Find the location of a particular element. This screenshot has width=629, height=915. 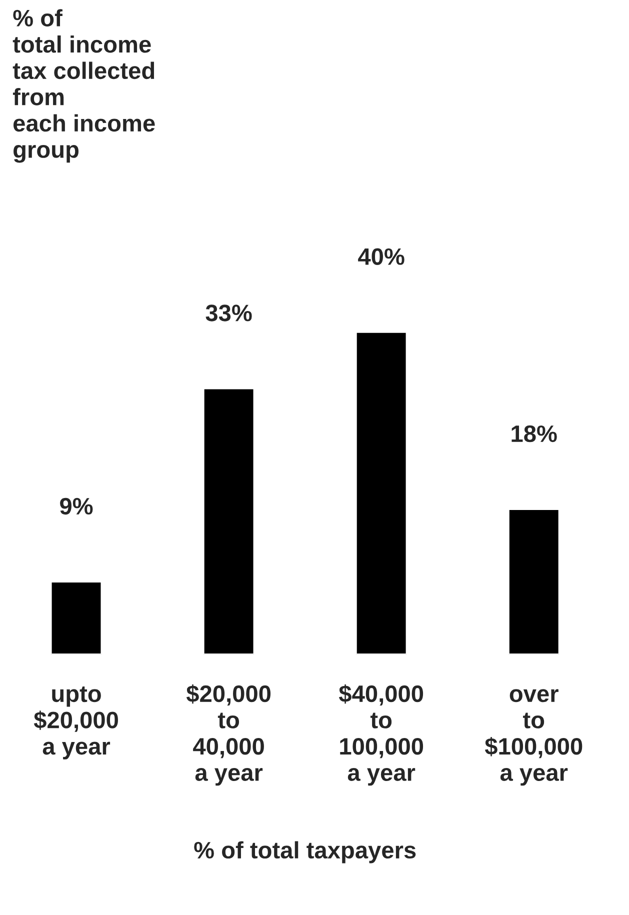

data-label: 18% is located at coordinates (534, 433).